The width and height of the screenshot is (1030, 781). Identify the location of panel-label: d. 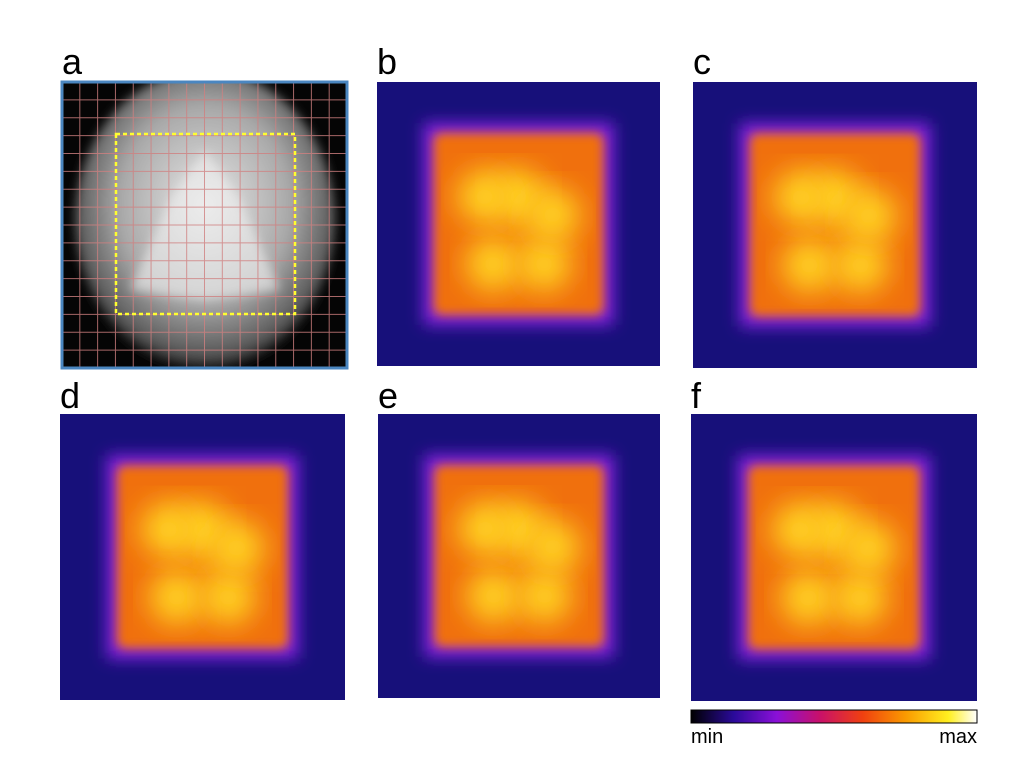
(70, 395).